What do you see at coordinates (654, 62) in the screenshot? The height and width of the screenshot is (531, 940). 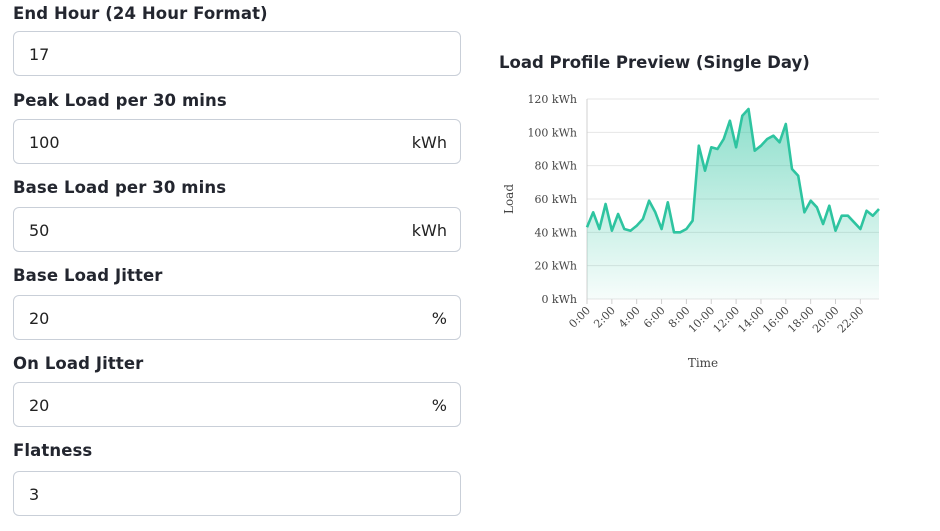 I see `chart-title: Load Profile Preview (Single Day)` at bounding box center [654, 62].